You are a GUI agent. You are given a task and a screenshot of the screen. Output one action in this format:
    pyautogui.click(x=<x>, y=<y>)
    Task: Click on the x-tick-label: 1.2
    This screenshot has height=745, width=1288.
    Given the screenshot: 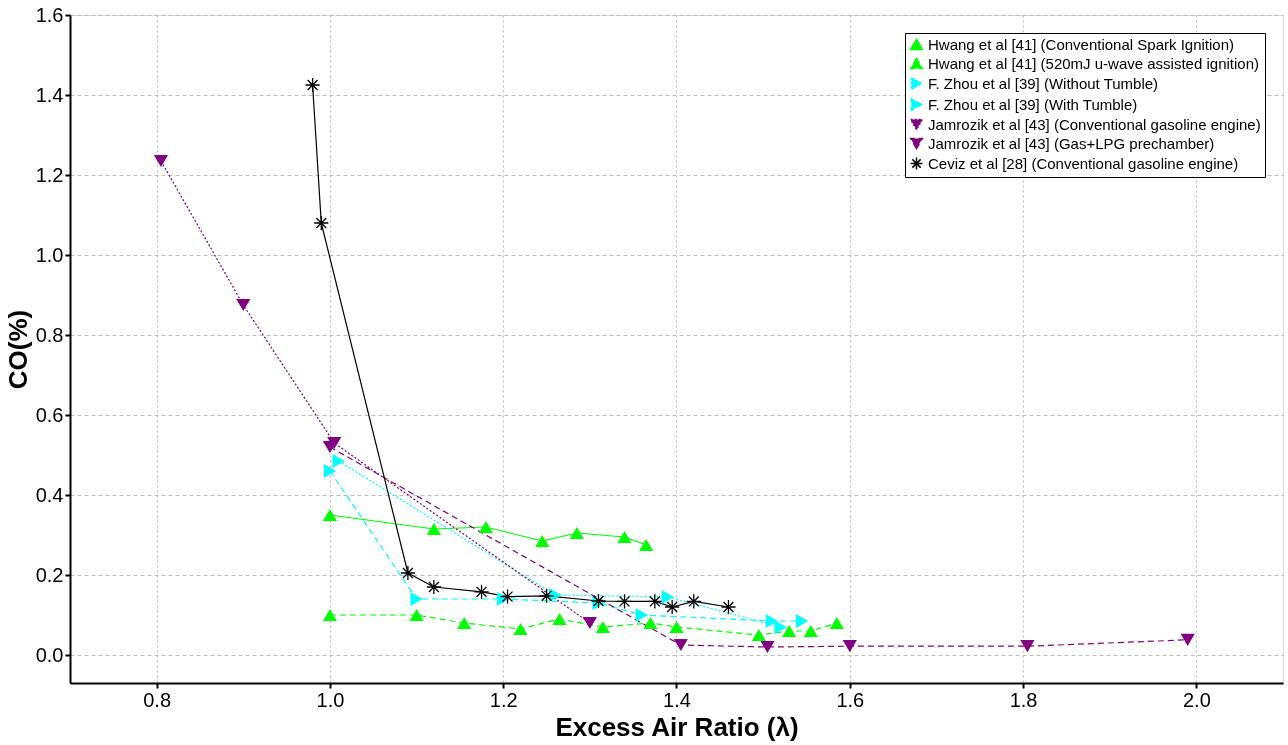 What is the action you would take?
    pyautogui.click(x=503, y=699)
    